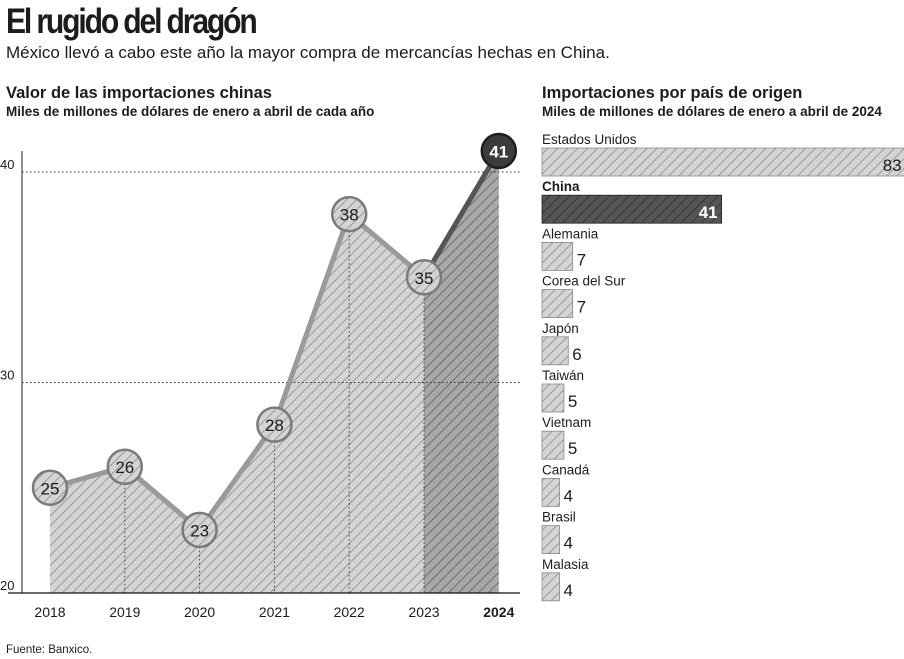 Image resolution: width=904 pixels, height=659 pixels. What do you see at coordinates (570, 233) in the screenshot?
I see `bar-category-label: Alemania` at bounding box center [570, 233].